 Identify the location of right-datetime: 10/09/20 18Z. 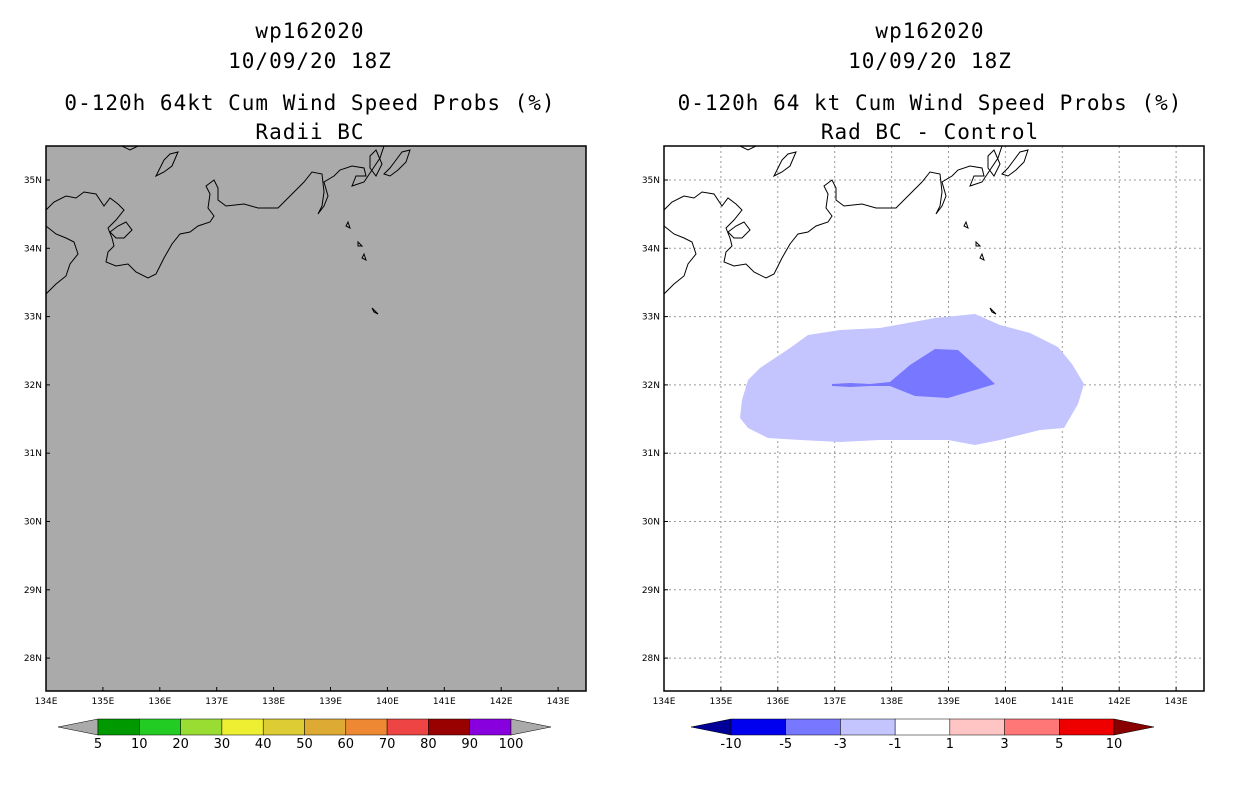
(930, 61).